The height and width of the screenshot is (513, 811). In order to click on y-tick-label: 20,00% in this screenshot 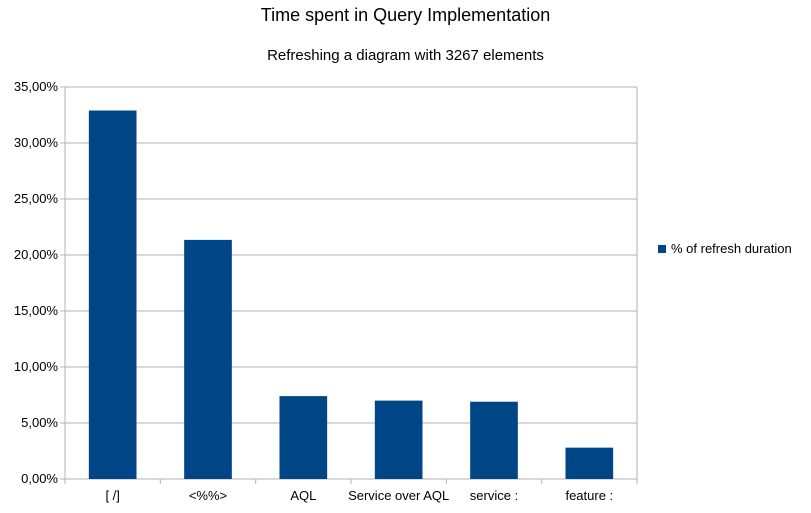, I will do `click(36, 254)`.